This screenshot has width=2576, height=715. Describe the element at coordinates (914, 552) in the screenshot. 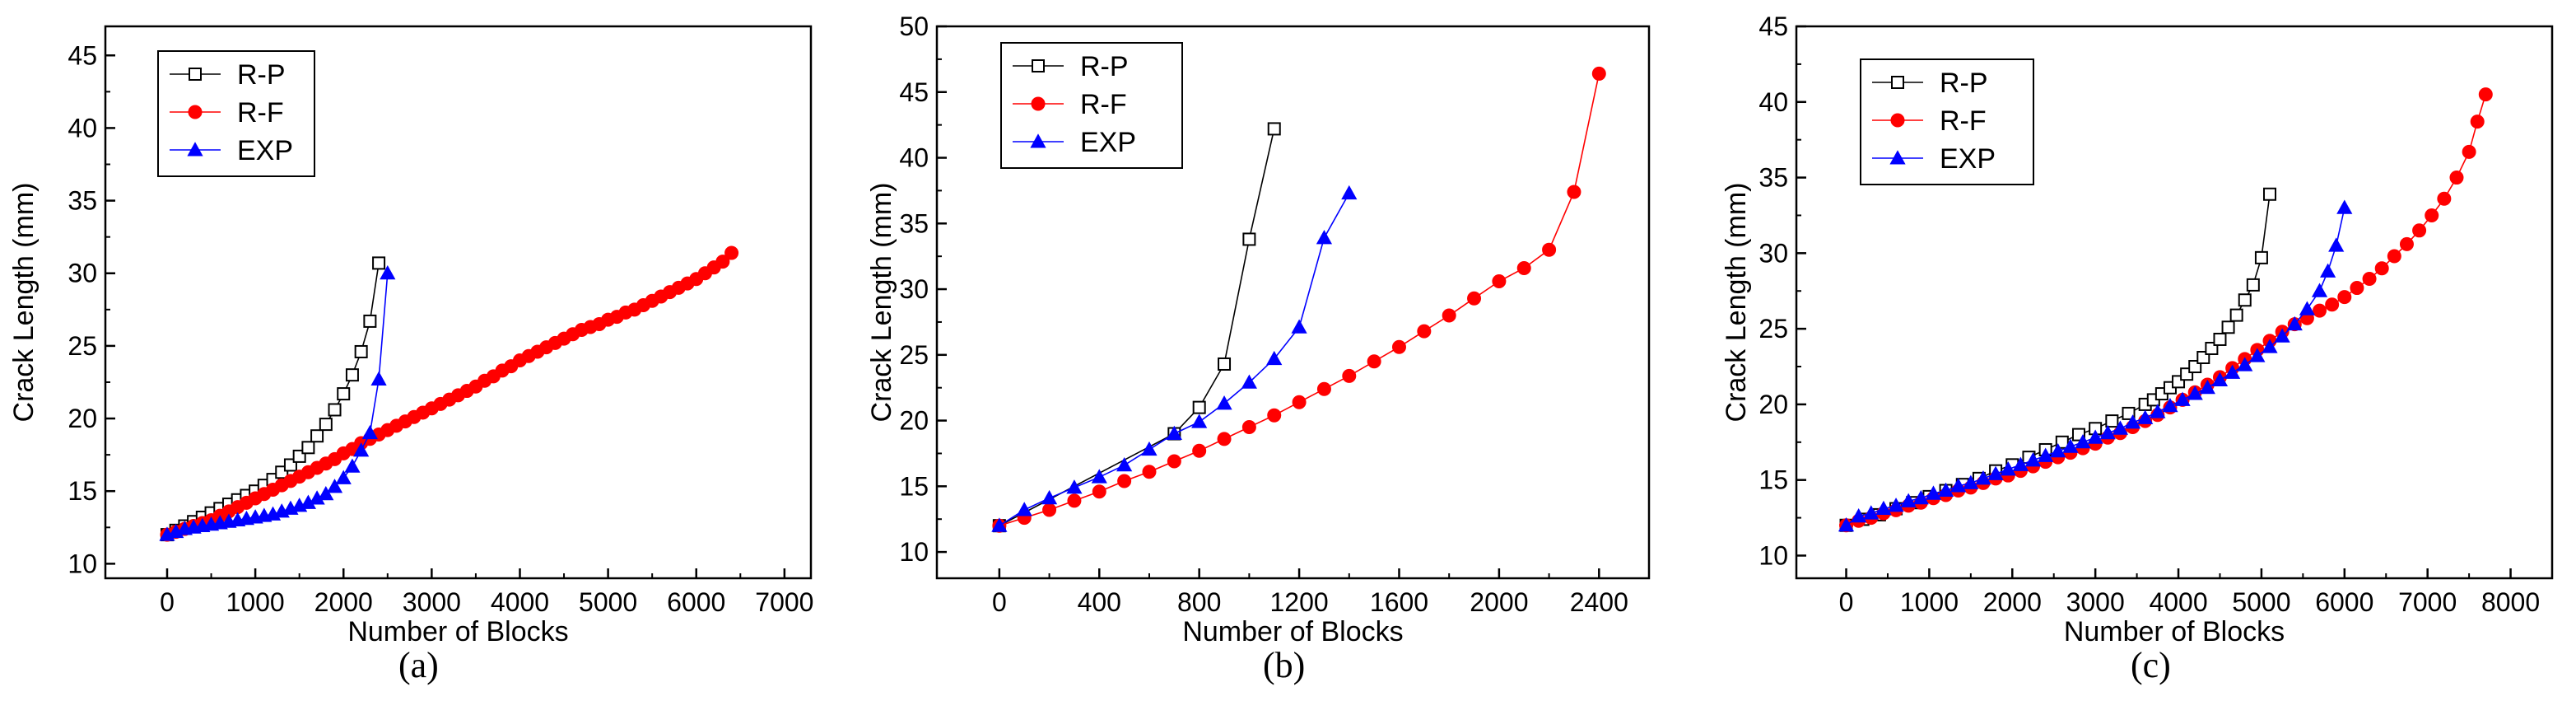

I see `chart-b-ytick-label-0: 10` at that location.